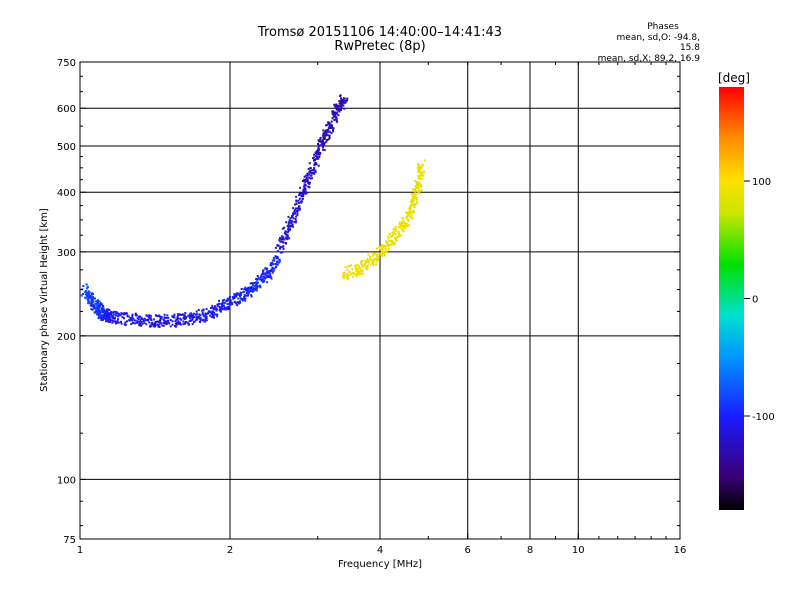  Describe the element at coordinates (761, 182) in the screenshot. I see `colorbar-tick-label: 100` at that location.